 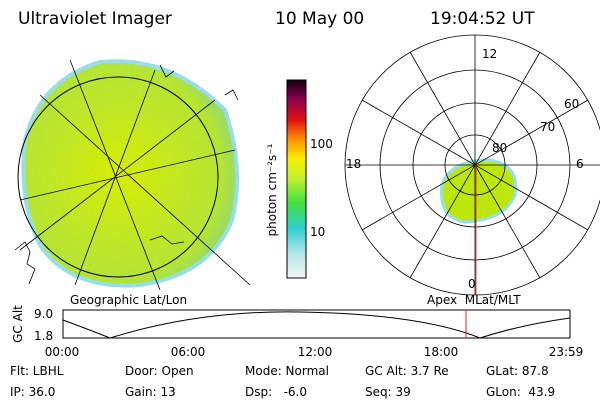 What do you see at coordinates (188, 352) in the screenshot?
I see `alt-xtick: 06:00` at bounding box center [188, 352].